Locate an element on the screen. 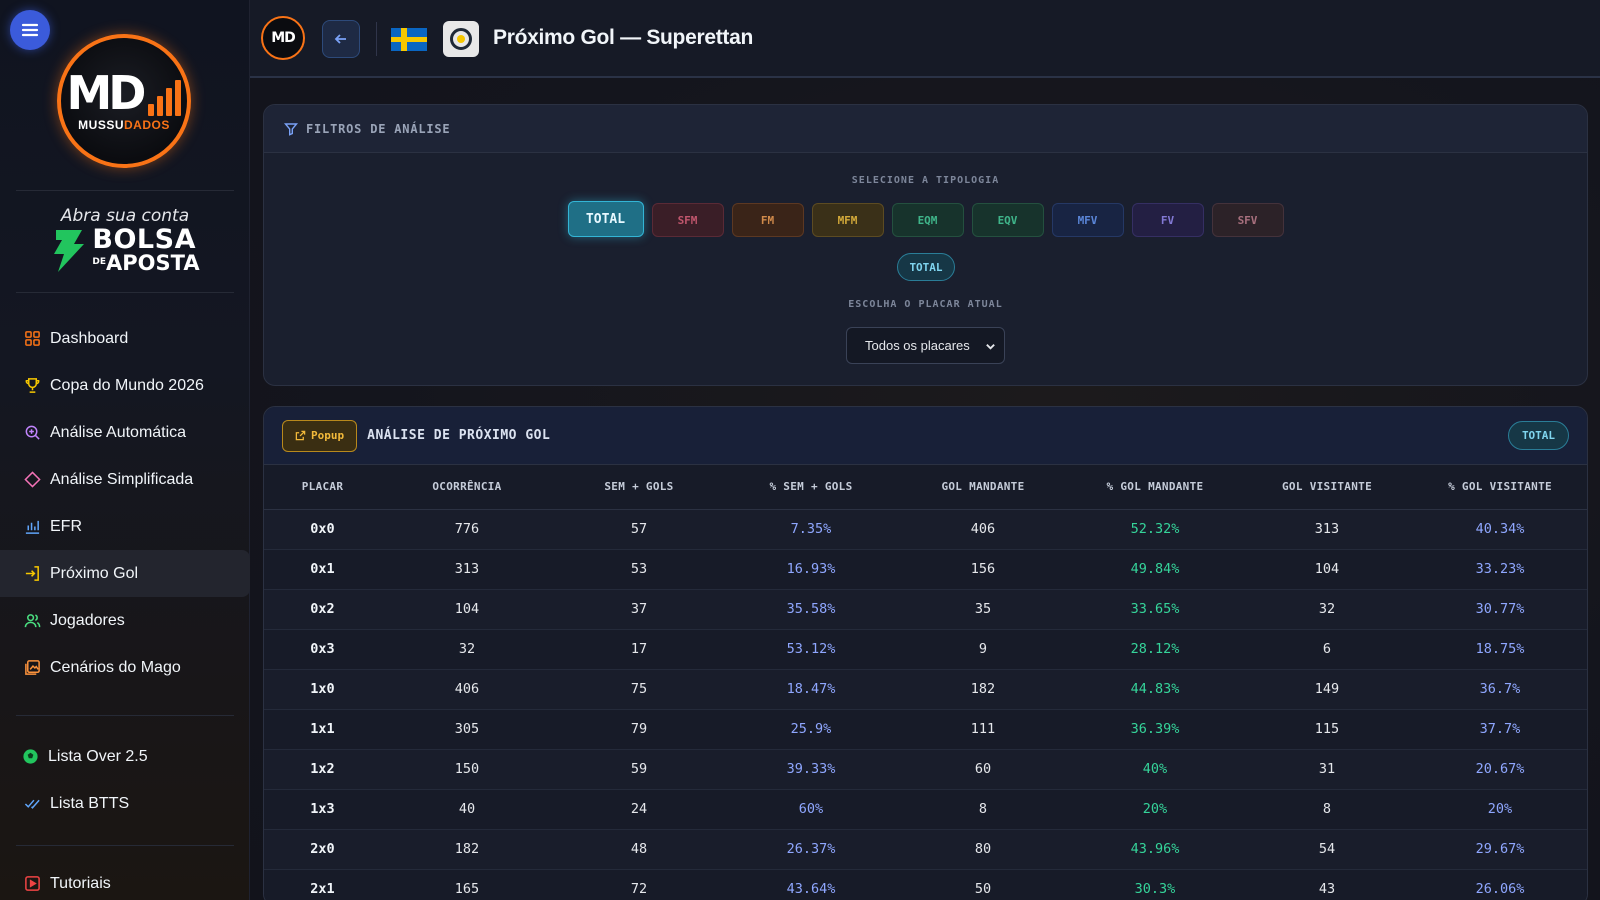 The height and width of the screenshot is (900, 1600). table-cell: 48 is located at coordinates (639, 849).